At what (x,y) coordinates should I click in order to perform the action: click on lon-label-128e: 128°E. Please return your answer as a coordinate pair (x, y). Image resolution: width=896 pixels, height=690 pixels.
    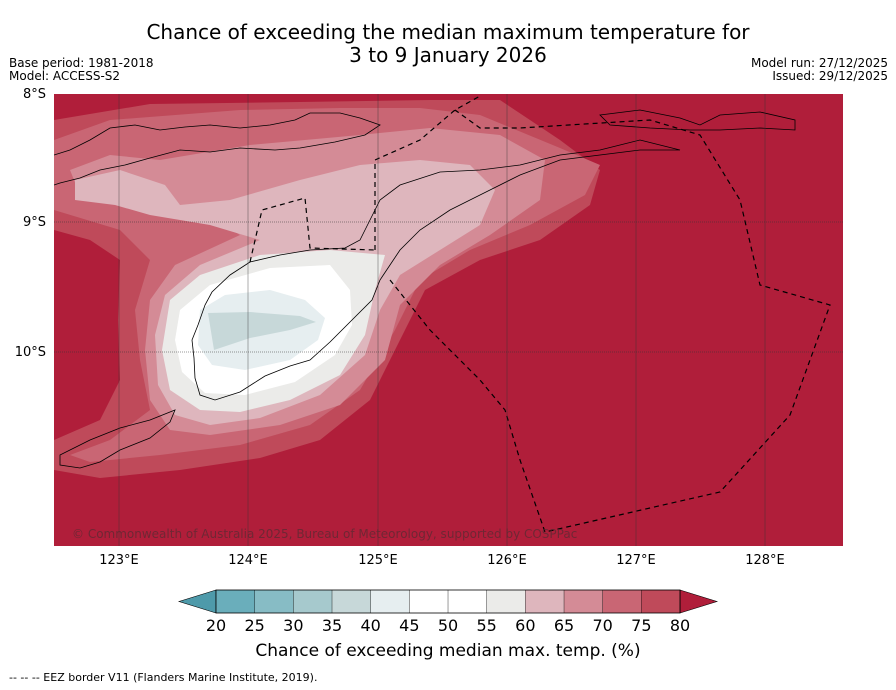
    Looking at the image, I should click on (765, 560).